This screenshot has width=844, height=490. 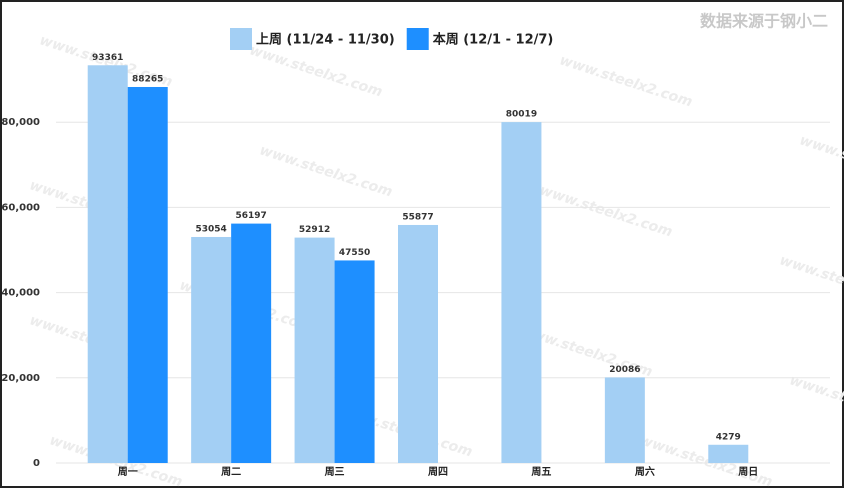 What do you see at coordinates (624, 370) in the screenshot?
I see `value-label: 20086` at bounding box center [624, 370].